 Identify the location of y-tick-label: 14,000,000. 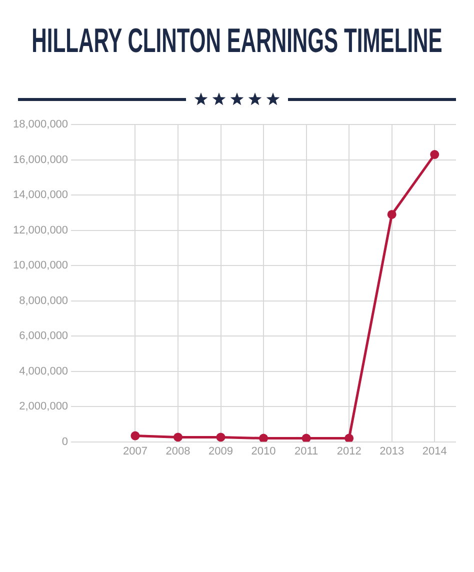
(40, 195).